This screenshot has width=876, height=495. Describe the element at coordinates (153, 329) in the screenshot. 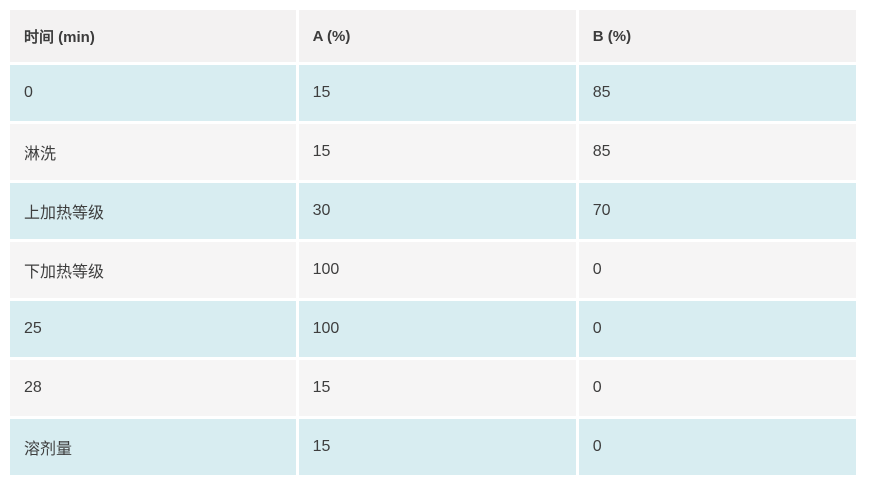

I see `table-cell: 25` at that location.